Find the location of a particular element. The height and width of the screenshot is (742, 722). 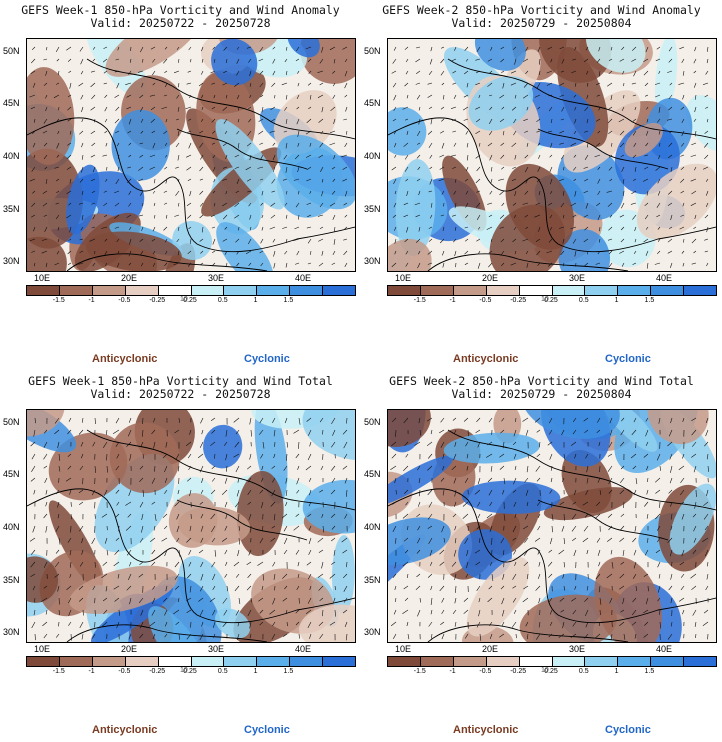

colorbar is located at coordinates (552, 661).